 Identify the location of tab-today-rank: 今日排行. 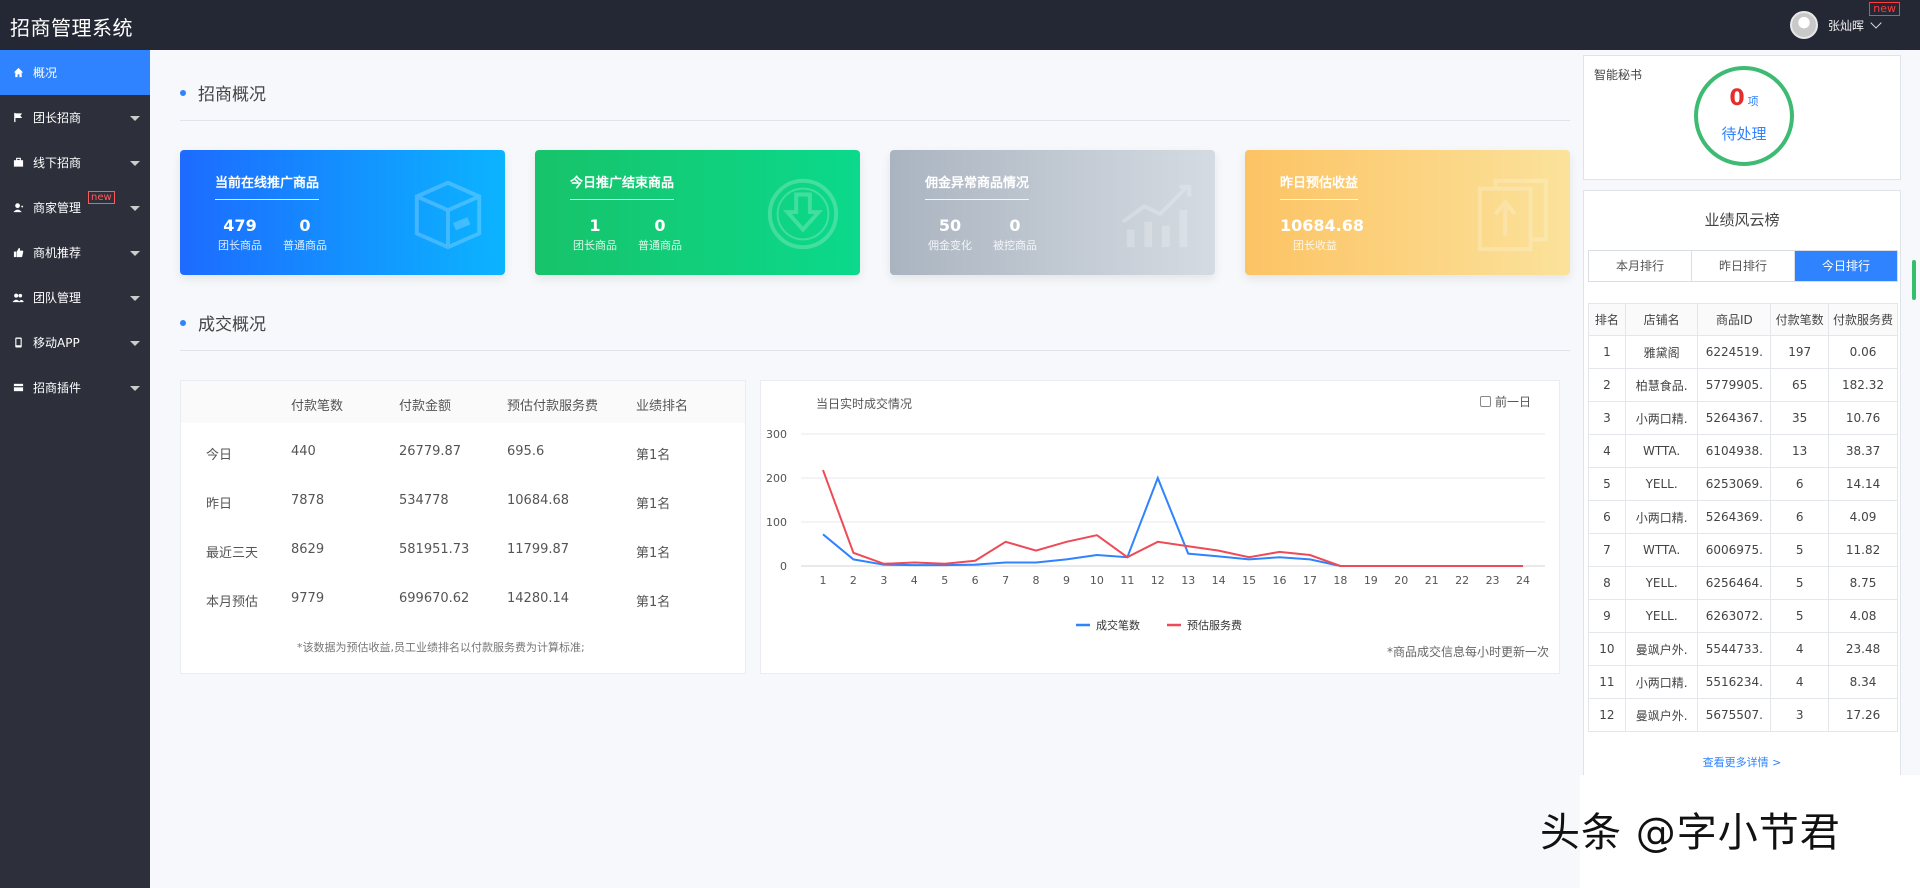
(1846, 266).